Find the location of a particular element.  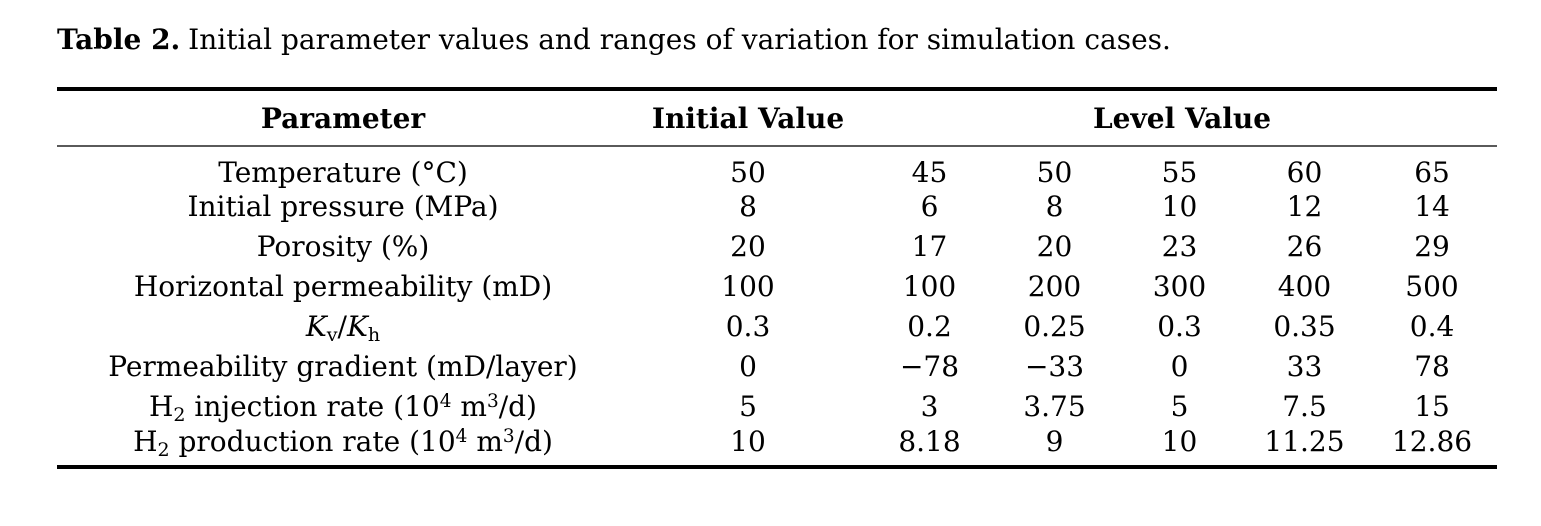

parameter-cell: Horizontal permeability (mD) is located at coordinates (343, 286).